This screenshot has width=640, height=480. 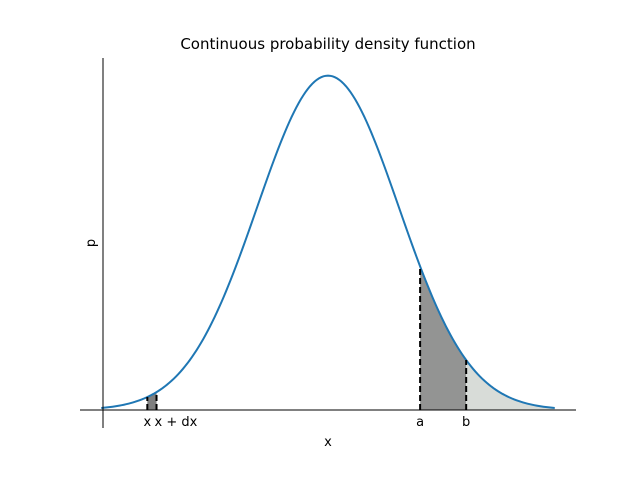 I want to click on chart-title: Continuous probability density function, so click(x=327, y=44).